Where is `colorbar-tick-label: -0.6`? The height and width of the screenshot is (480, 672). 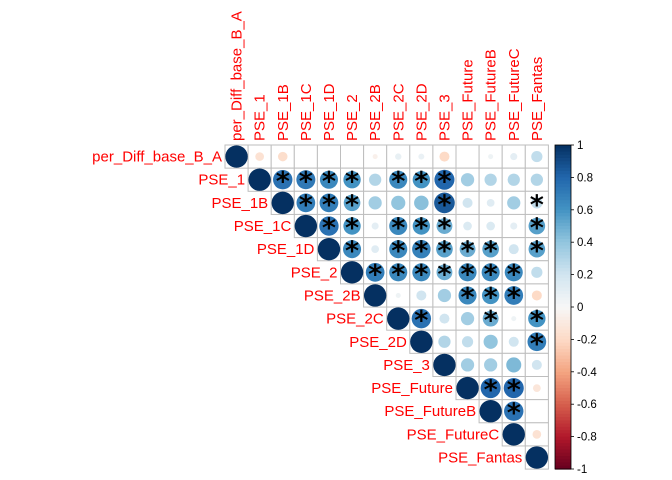 colorbar-tick-label: -0.6 is located at coordinates (587, 405).